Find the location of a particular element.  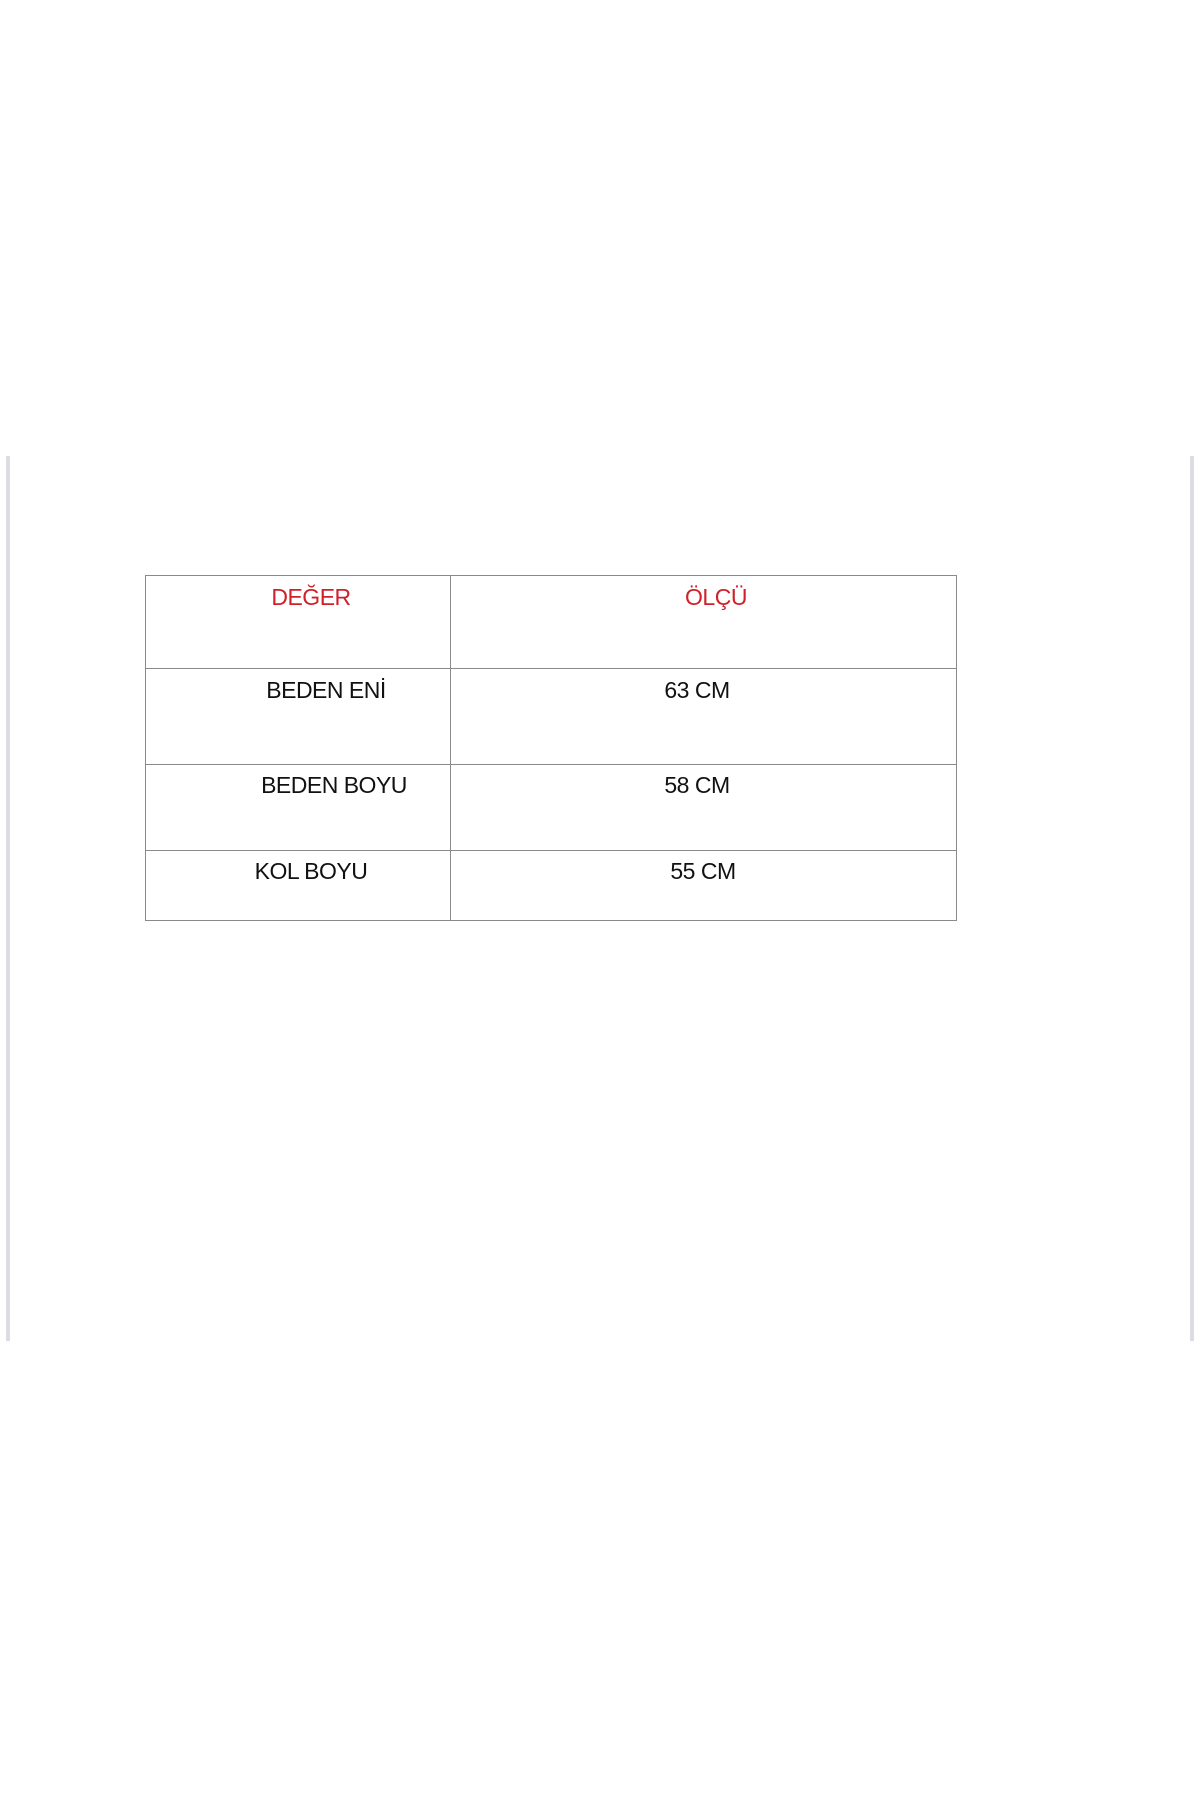

table-cell-value: 58 CM is located at coordinates (697, 785).